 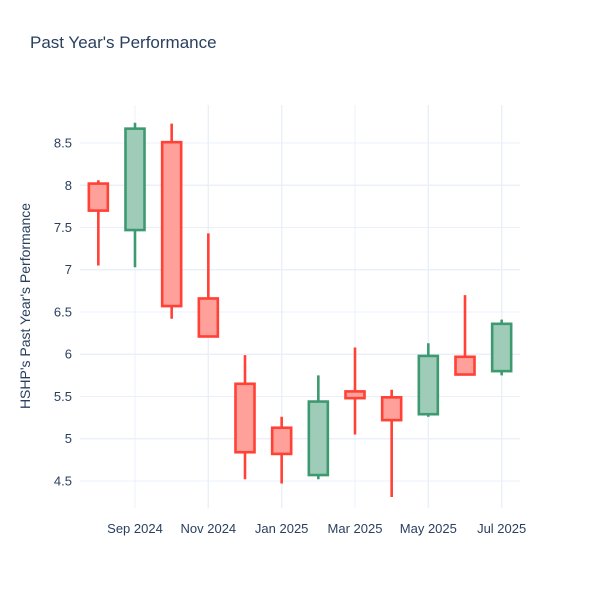 I want to click on svg-text: Nov 2024, so click(x=209, y=528).